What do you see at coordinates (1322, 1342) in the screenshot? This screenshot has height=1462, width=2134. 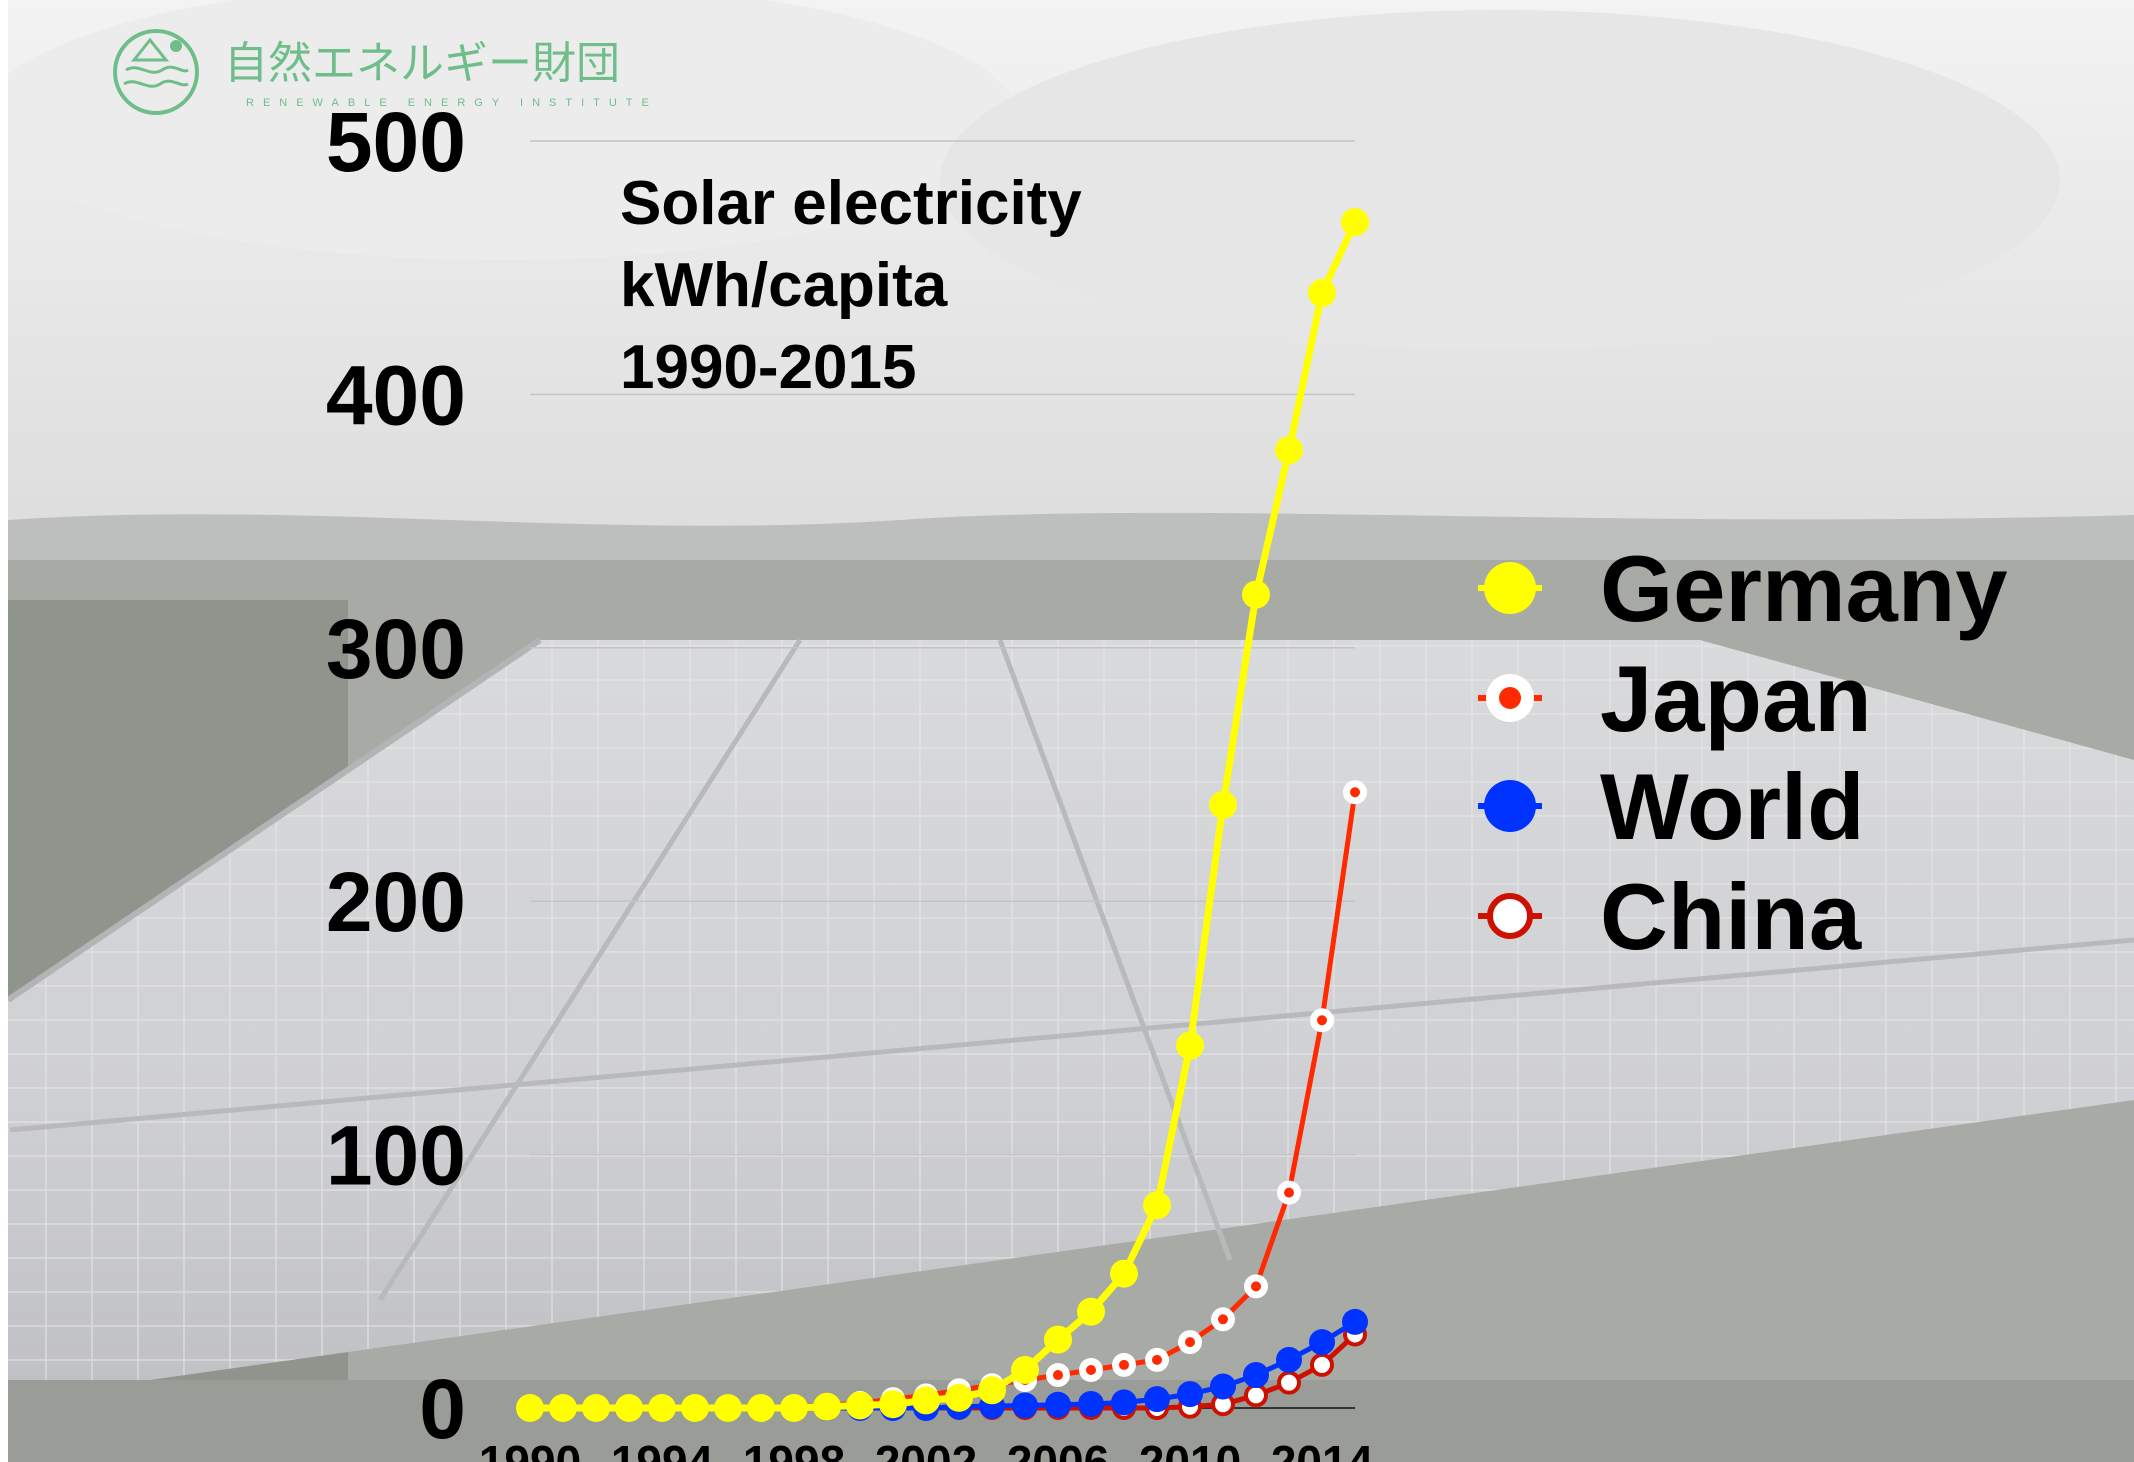 I see `data-point-world-2014` at bounding box center [1322, 1342].